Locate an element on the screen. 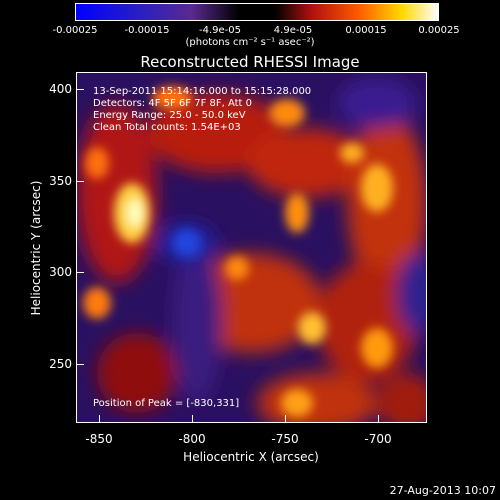 The width and height of the screenshot is (500, 500). colorbar-tick: 4.9e-05 is located at coordinates (293, 30).